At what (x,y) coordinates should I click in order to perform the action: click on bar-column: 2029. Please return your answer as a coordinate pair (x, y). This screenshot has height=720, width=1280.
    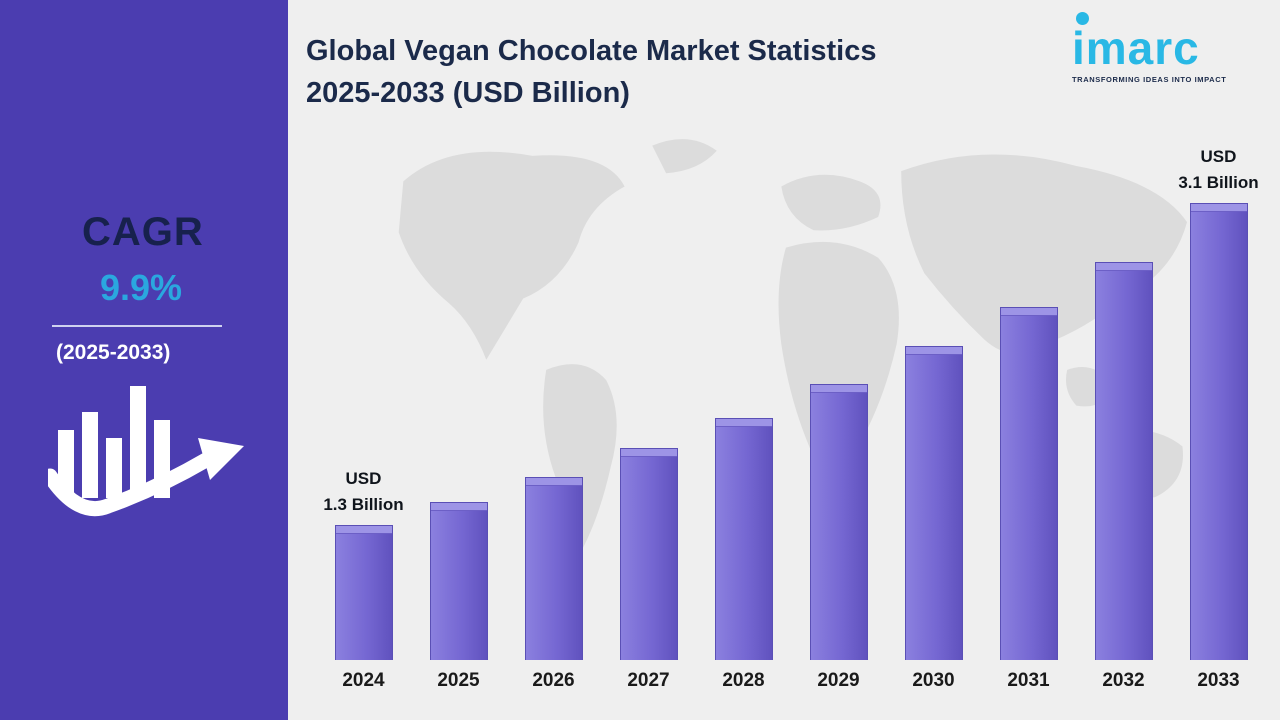
    Looking at the image, I should click on (838, 412).